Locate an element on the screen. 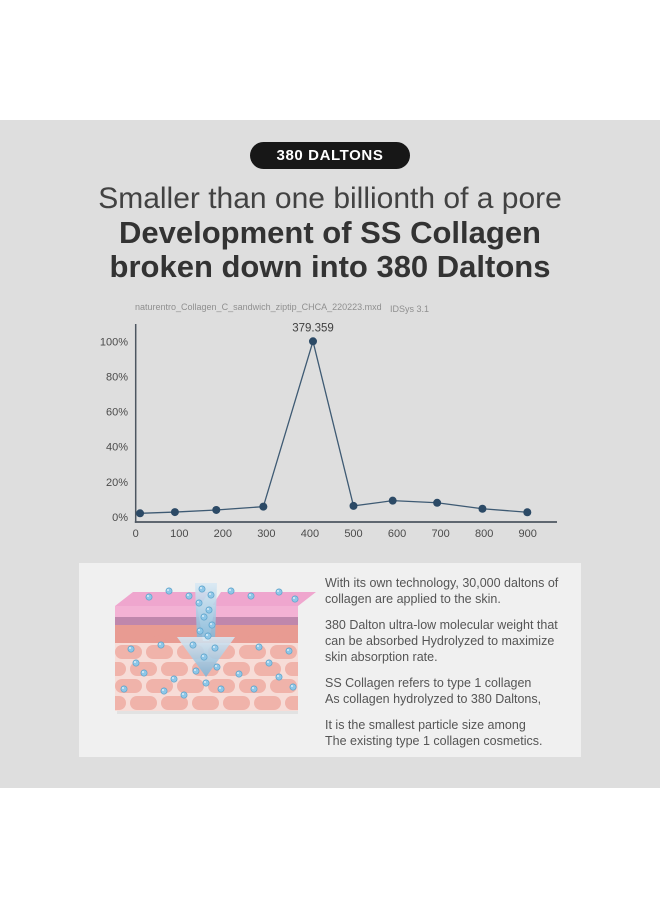  x-tick-label: 600 is located at coordinates (397, 534).